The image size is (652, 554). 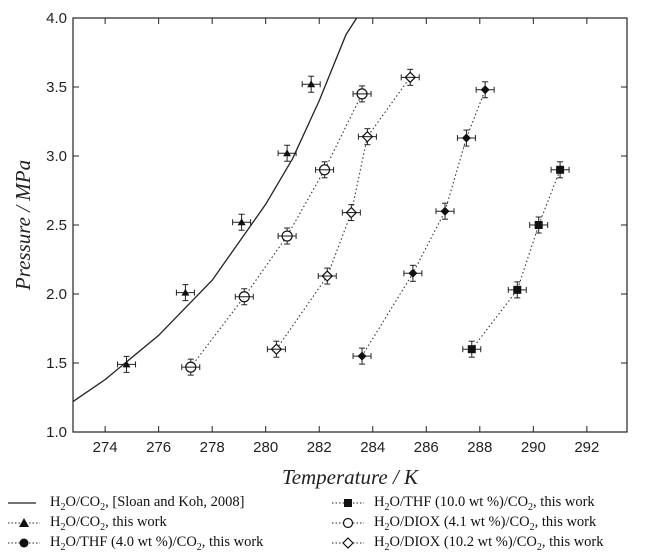 I want to click on y-tick-label: 1.5, so click(x=56, y=363).